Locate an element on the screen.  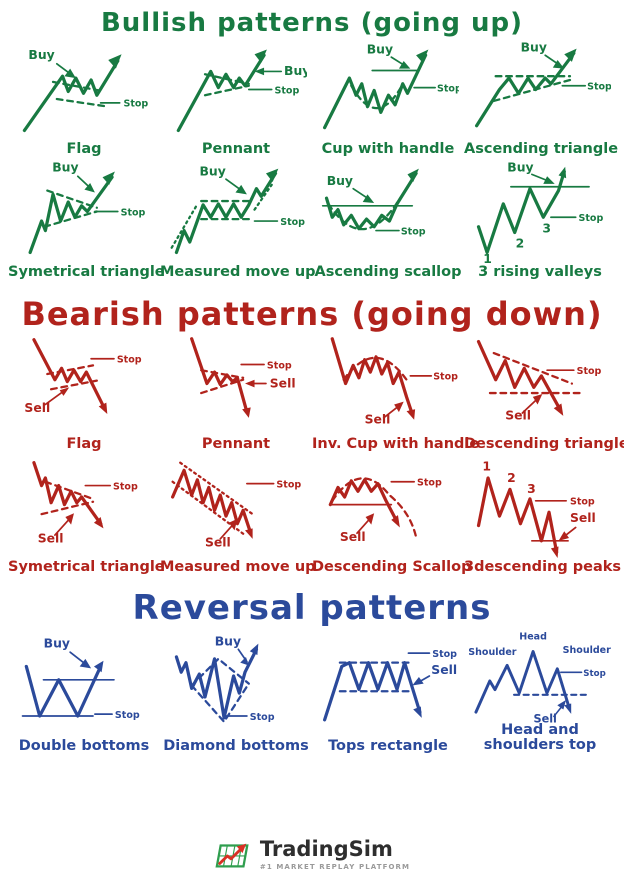
pattern-card-bull-sym-triangle: Buy Stop Symetrical triangle is located at coordinates (86, 222).